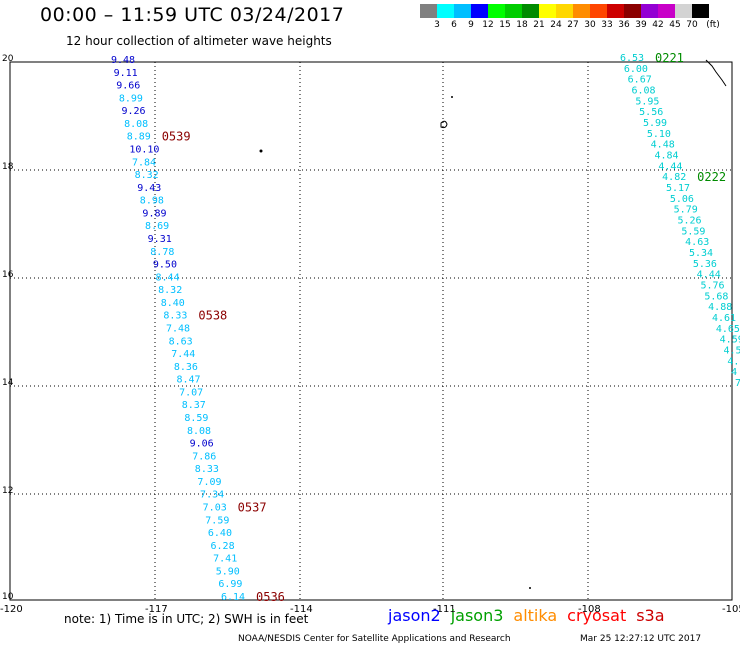 Image resolution: width=740 pixels, height=650 pixels. What do you see at coordinates (641, 639) in the screenshot?
I see `generation-timestamp: Mar 25 12:27:12 UTC 2017` at bounding box center [641, 639].